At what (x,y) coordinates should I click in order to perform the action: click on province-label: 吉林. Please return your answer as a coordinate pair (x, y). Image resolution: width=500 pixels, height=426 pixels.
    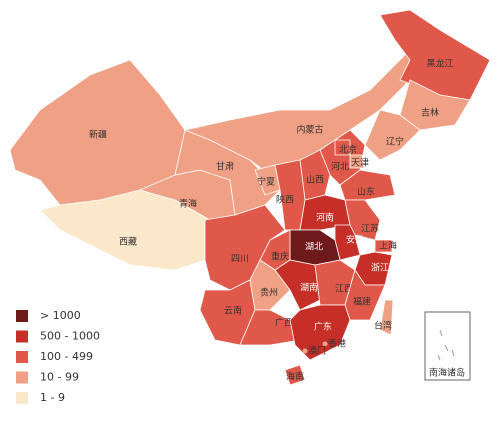
    Looking at the image, I should click on (430, 113).